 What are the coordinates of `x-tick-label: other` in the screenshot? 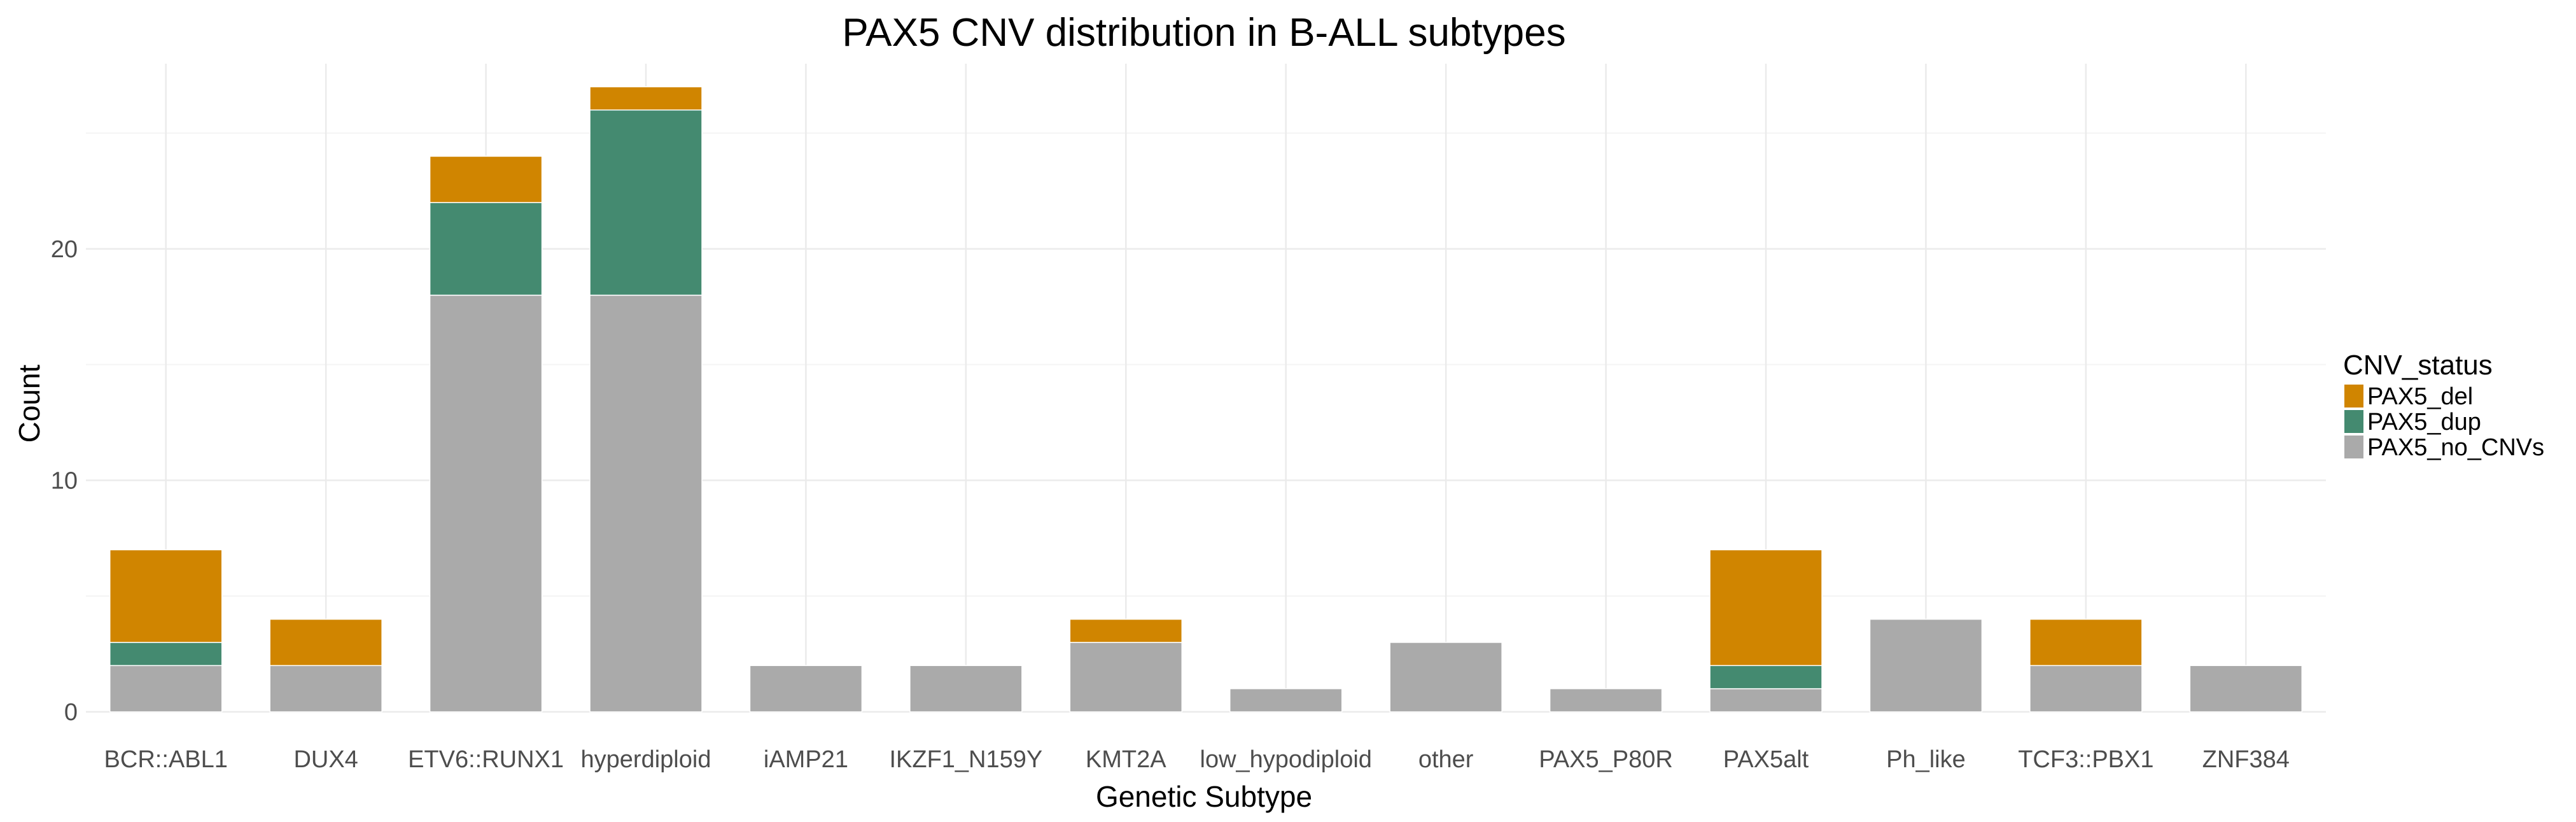 It's located at (1446, 759).